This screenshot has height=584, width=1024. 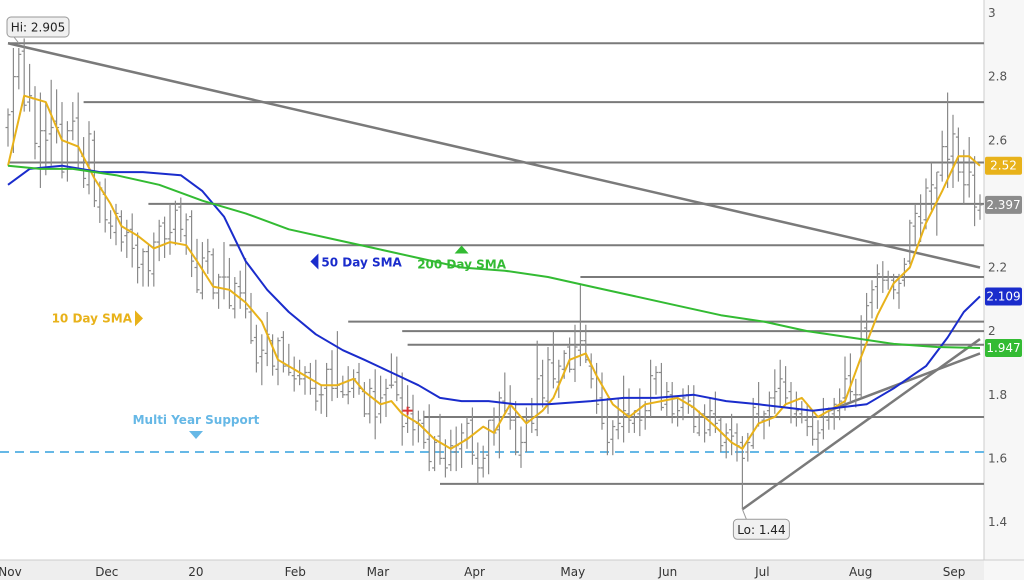 I want to click on hi-callout: Hi: 2.905, so click(x=38, y=30).